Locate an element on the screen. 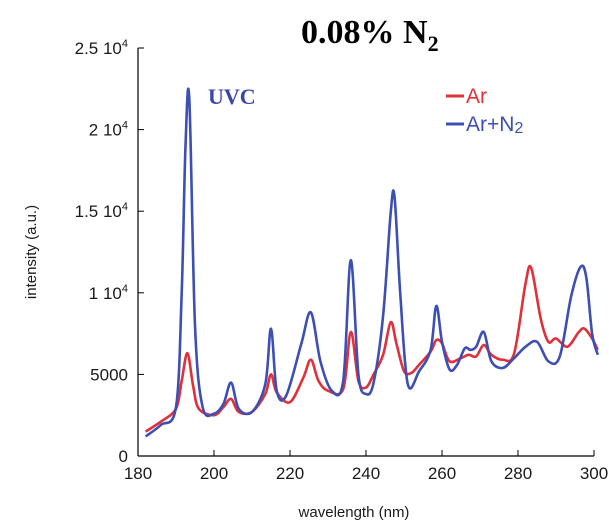  legend-label-ar: Ar is located at coordinates (476, 96).